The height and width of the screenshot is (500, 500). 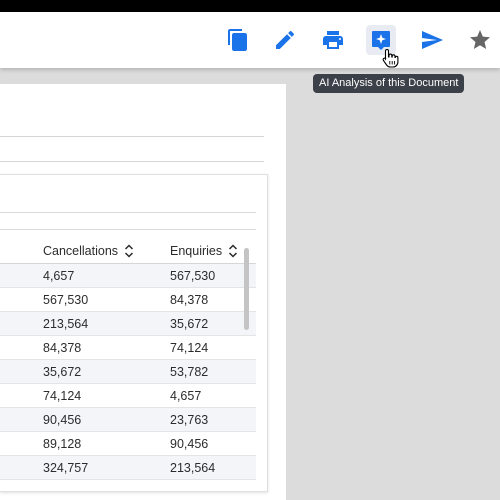 I want to click on edit-button, so click(x=285, y=40).